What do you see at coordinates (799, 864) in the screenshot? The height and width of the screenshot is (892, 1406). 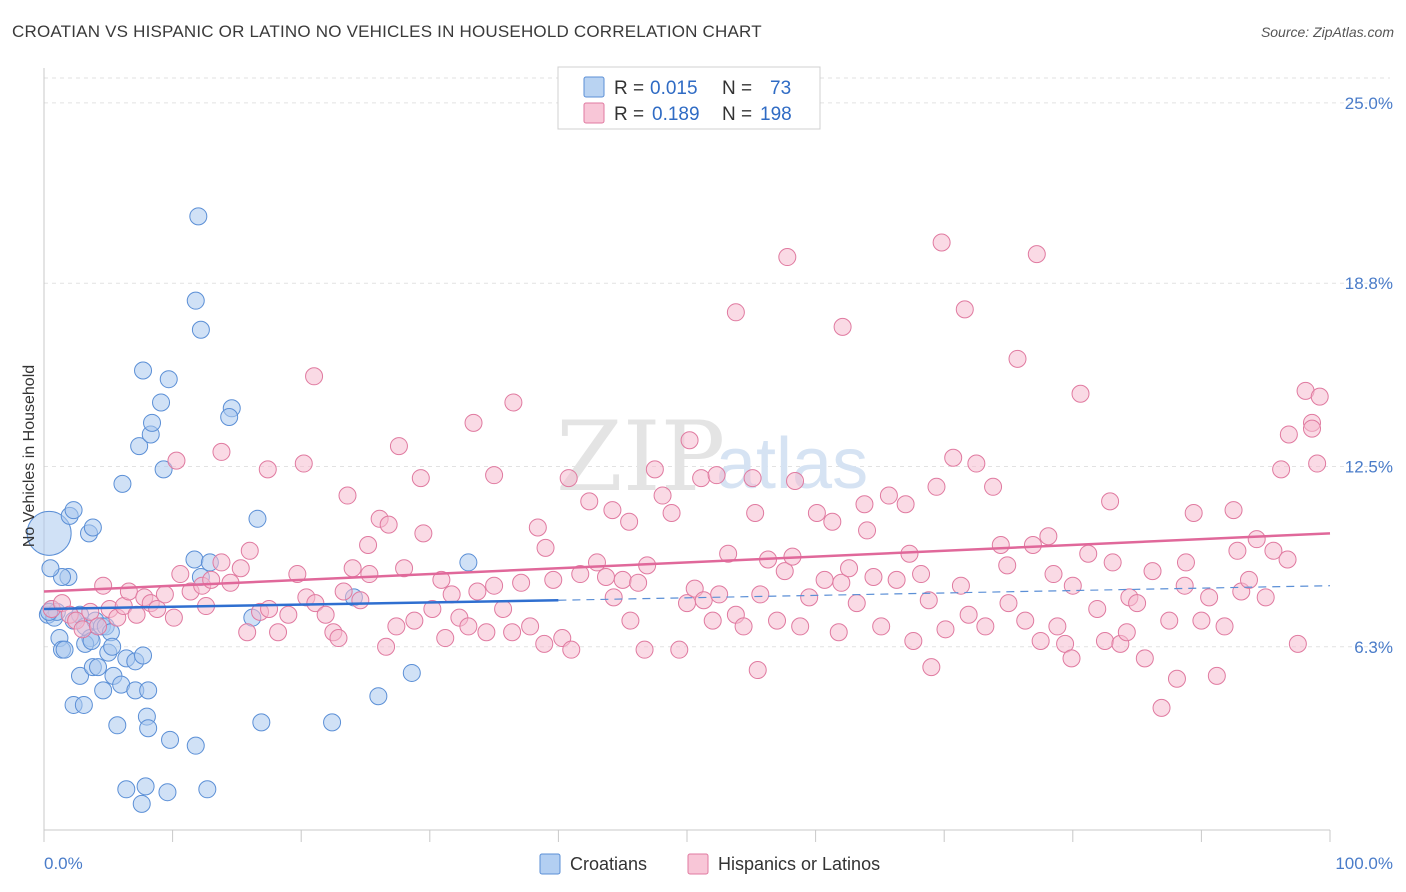 I see `legend-bottom-label-hispanics: Hispanics or Latinos` at bounding box center [799, 864].